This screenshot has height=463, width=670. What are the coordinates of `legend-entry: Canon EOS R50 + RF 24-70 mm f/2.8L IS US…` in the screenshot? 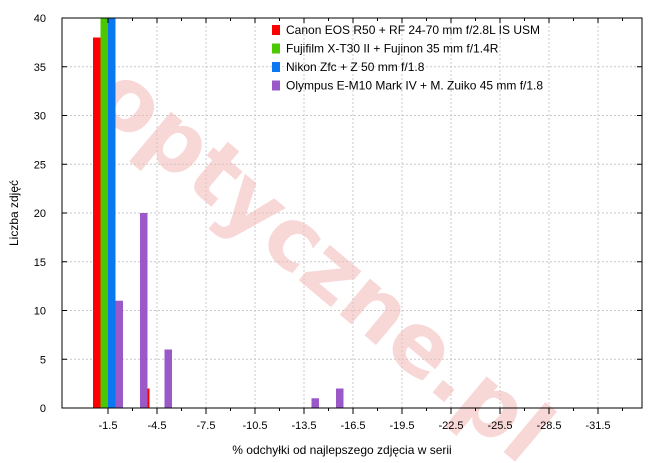 It's located at (413, 30).